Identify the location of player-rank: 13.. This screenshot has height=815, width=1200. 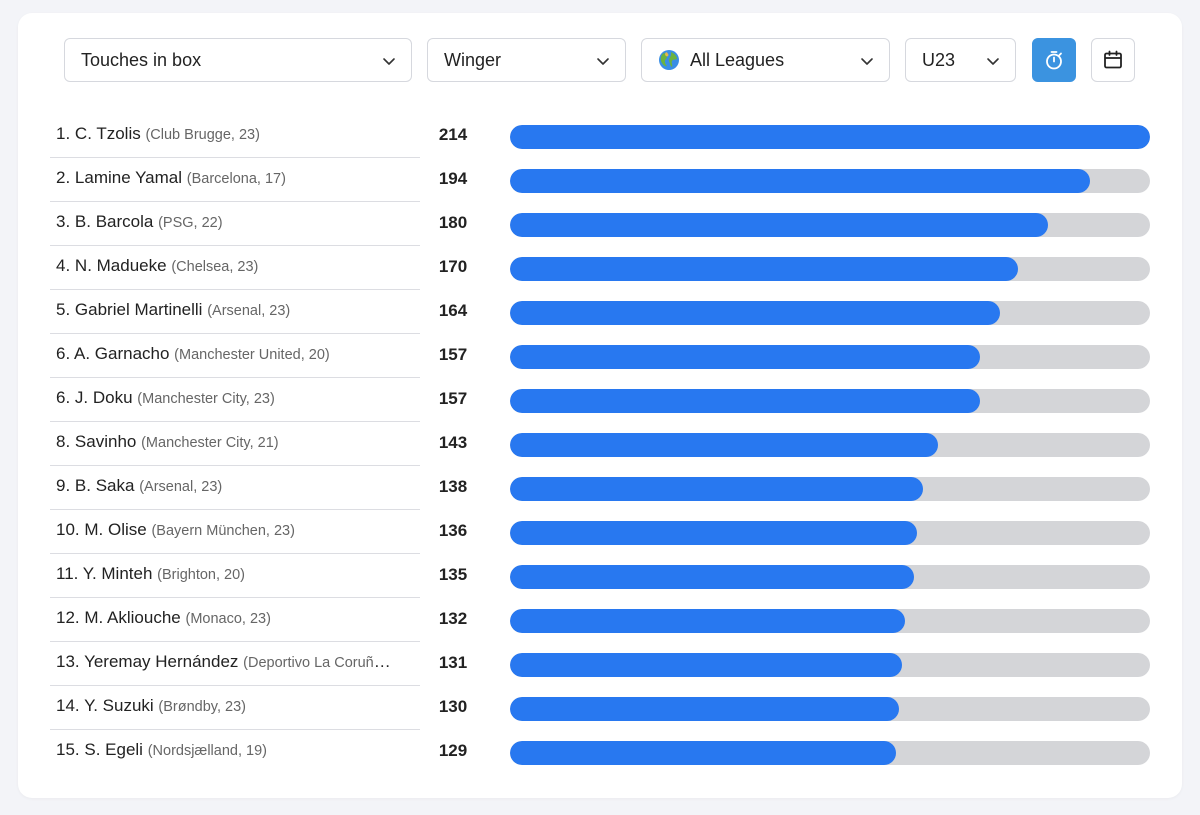
(68, 661).